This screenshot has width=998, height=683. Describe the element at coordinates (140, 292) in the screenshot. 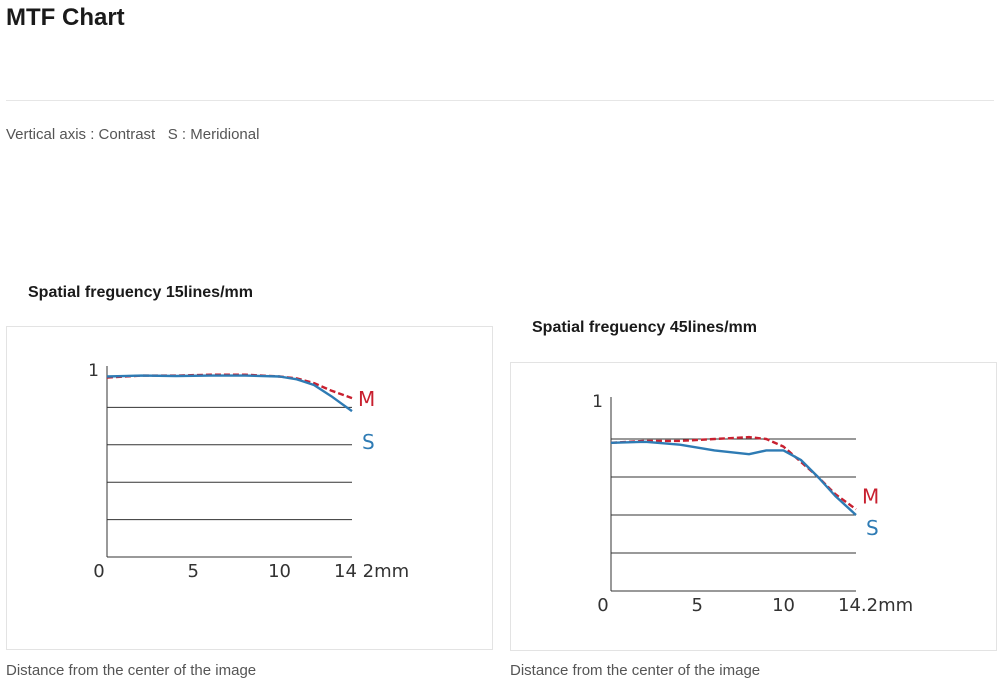

I see `chart-title: Spatial freguency 15lines/mm` at that location.